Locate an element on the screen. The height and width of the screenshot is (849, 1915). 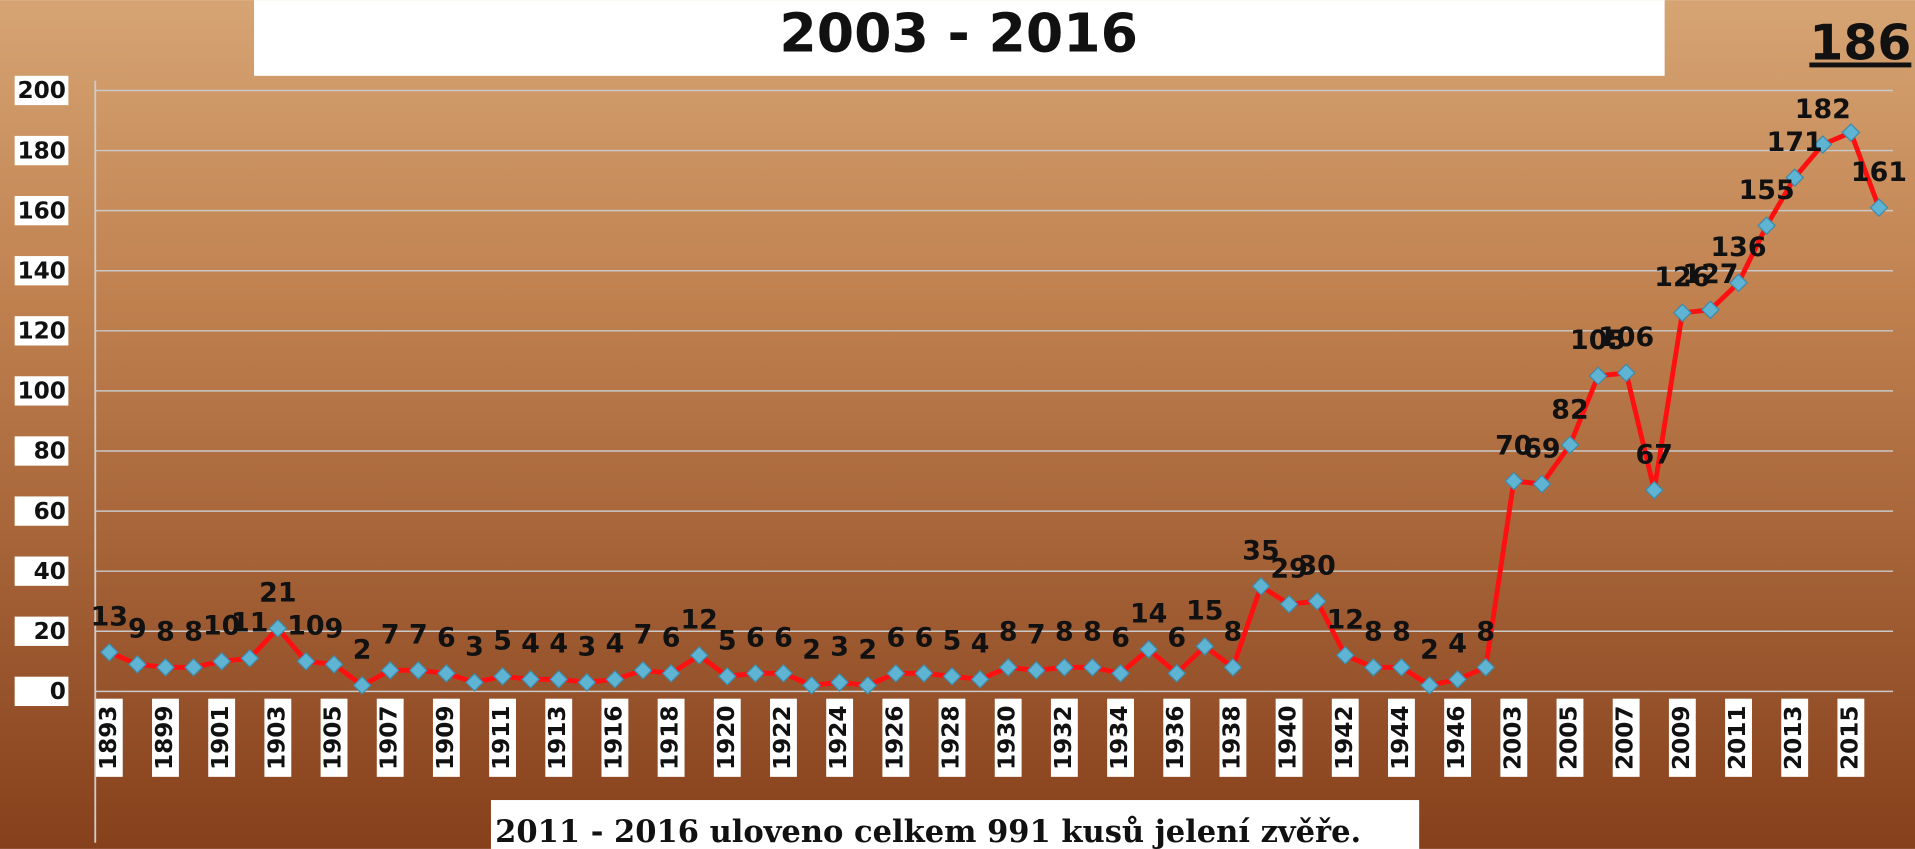
y-tick-label: 20 is located at coordinates (50, 631).